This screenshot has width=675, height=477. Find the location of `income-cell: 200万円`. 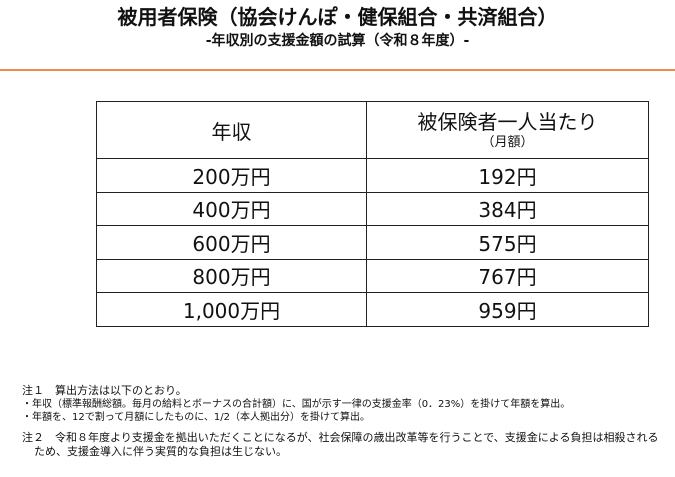

income-cell: 200万円 is located at coordinates (231, 175).